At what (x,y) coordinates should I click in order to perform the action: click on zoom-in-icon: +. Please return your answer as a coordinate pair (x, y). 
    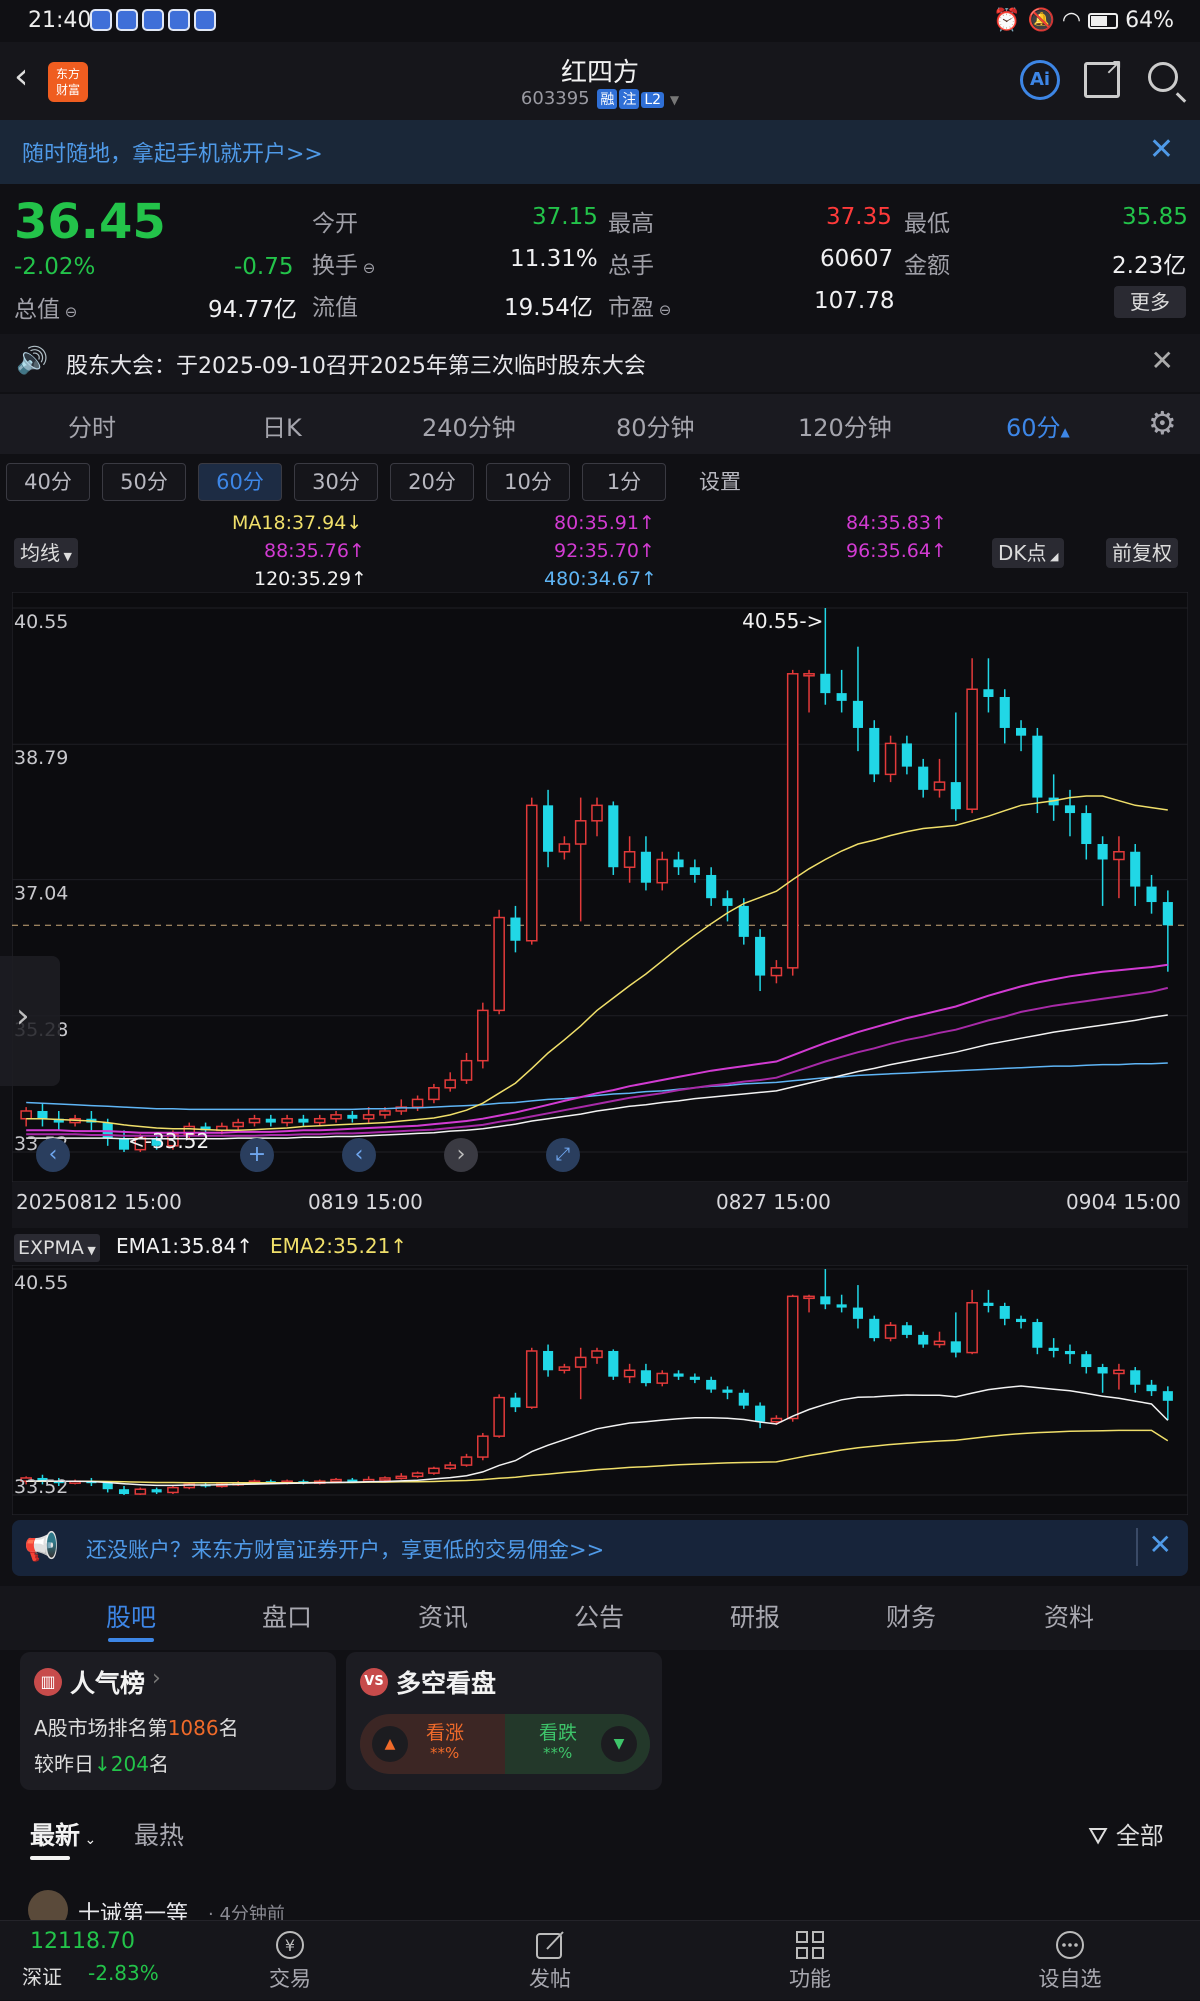
    Looking at the image, I should click on (257, 1155).